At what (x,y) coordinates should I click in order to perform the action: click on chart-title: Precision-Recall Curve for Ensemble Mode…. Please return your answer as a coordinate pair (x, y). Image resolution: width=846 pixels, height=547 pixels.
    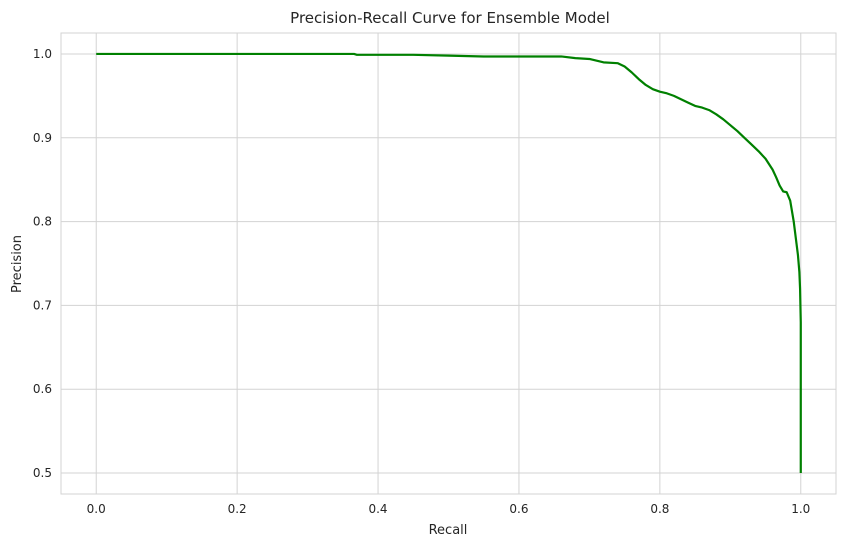
    Looking at the image, I should click on (450, 18).